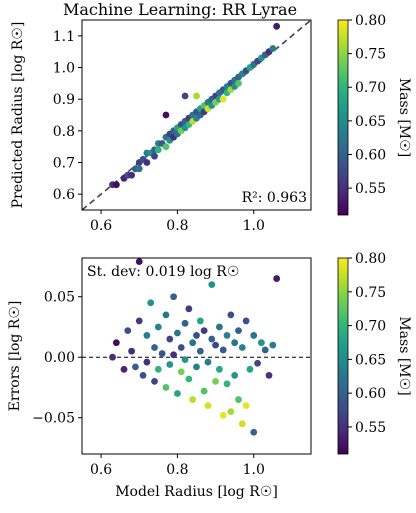  Describe the element at coordinates (64, 195) in the screenshot. I see `y-tick-label: 0.6` at that location.